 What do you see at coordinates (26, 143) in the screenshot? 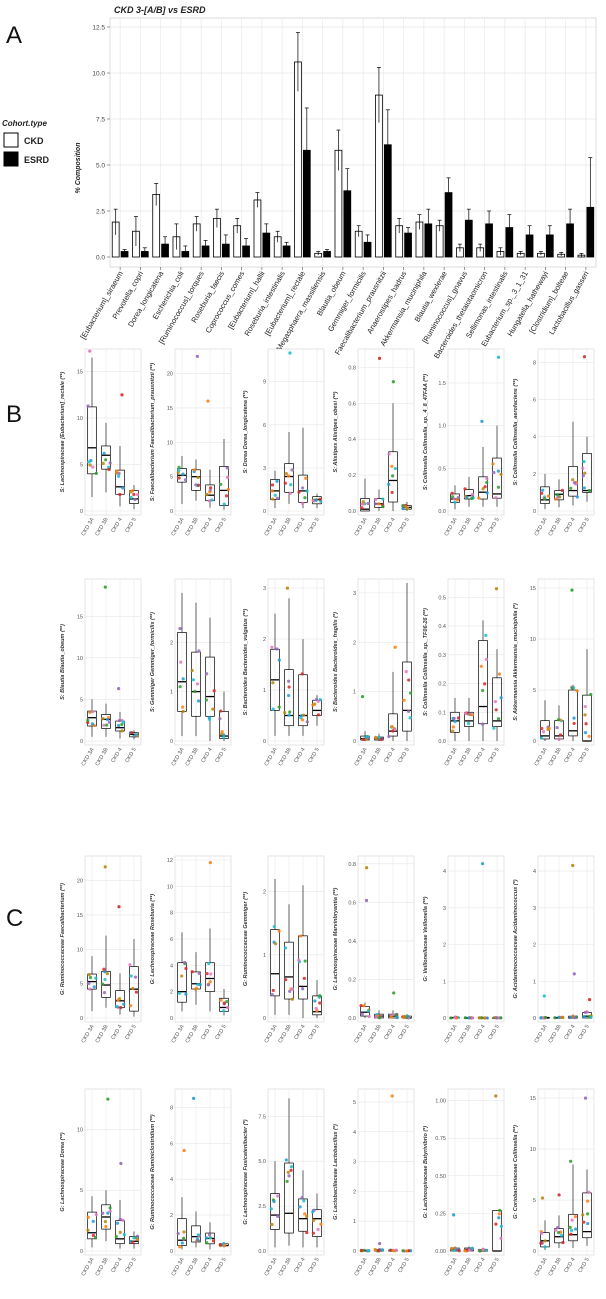
I see `legend: Cohort.type CKD ESRD` at bounding box center [26, 143].